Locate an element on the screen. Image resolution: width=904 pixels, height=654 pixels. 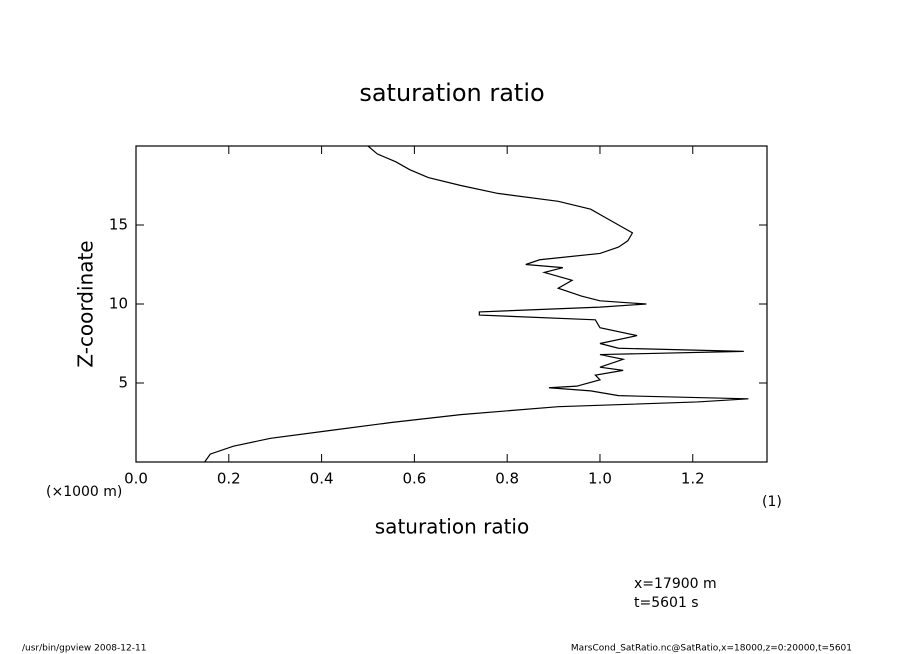
x-tick-label: 0.4 is located at coordinates (322, 479).